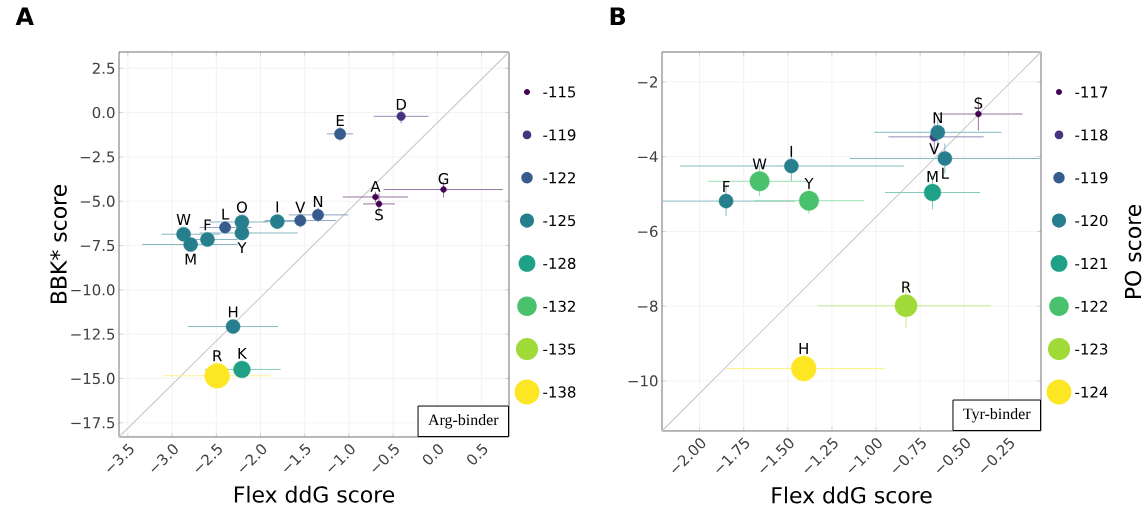 Image resolution: width=1148 pixels, height=531 pixels. I want to click on y-tick-label: −12.5, so click(93, 334).